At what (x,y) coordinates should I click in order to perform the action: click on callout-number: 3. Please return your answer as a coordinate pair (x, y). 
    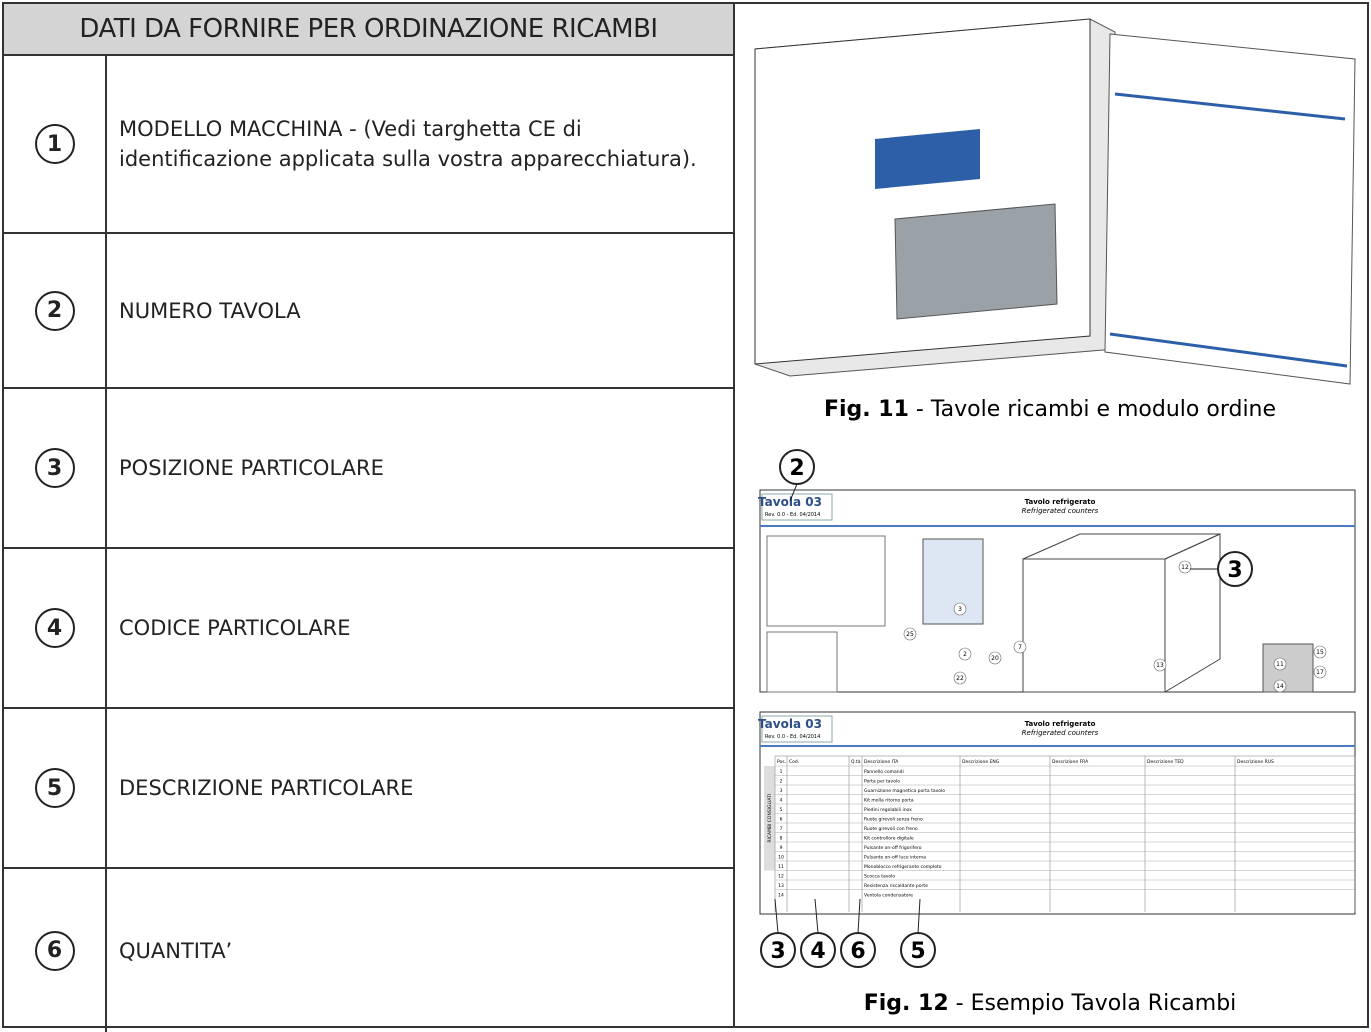
    Looking at the image, I should click on (1234, 570).